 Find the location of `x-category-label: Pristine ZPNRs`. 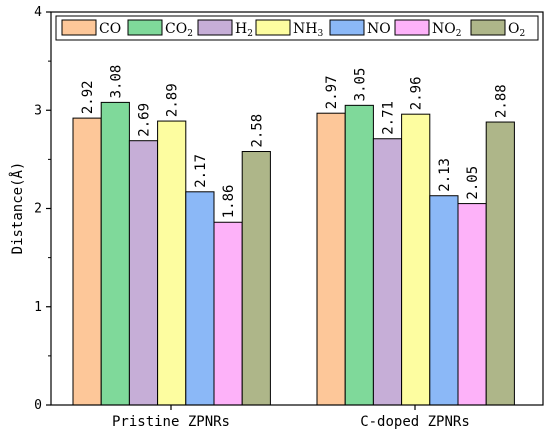

x-category-label: Pristine ZPNRs is located at coordinates (171, 422).